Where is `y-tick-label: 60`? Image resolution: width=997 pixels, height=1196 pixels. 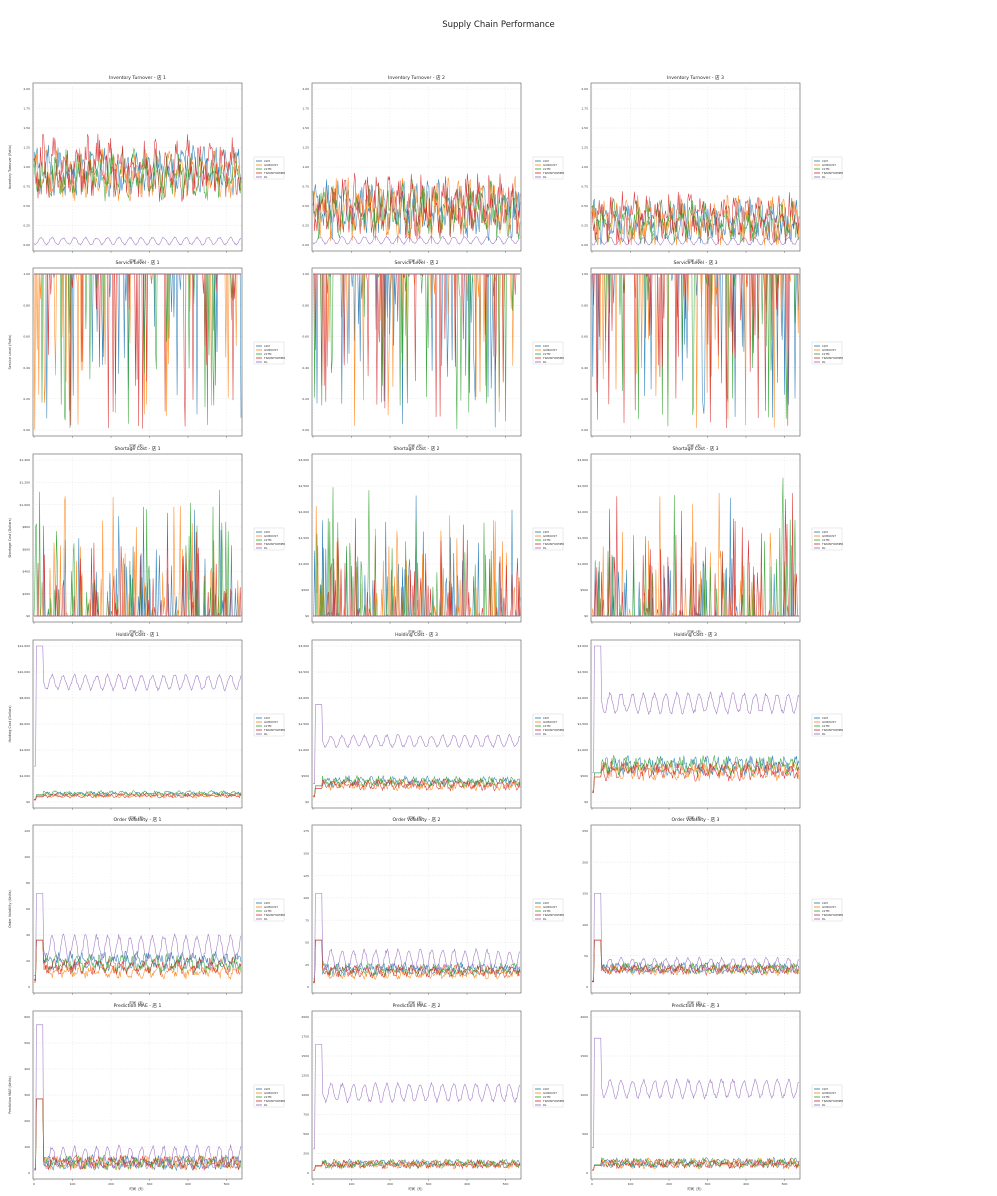
y-tick-label: 60 is located at coordinates (28, 909).